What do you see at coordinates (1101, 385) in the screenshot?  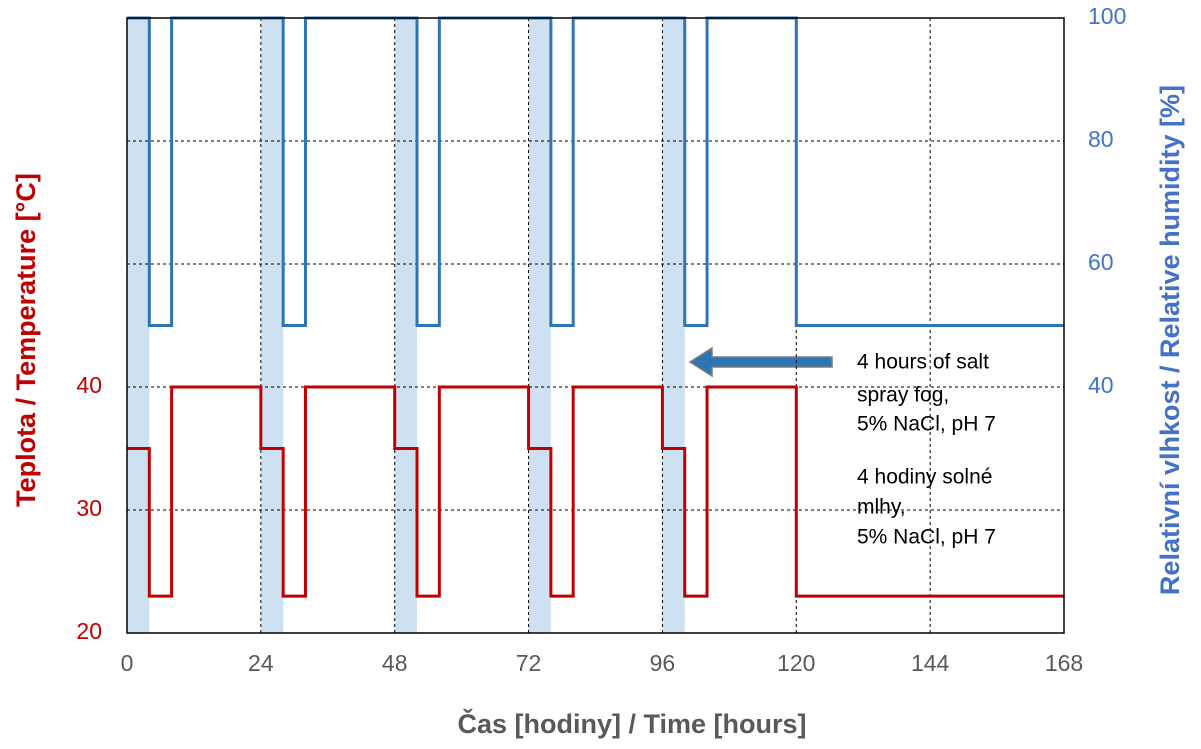 I see `y2-tick-label: 40` at bounding box center [1101, 385].